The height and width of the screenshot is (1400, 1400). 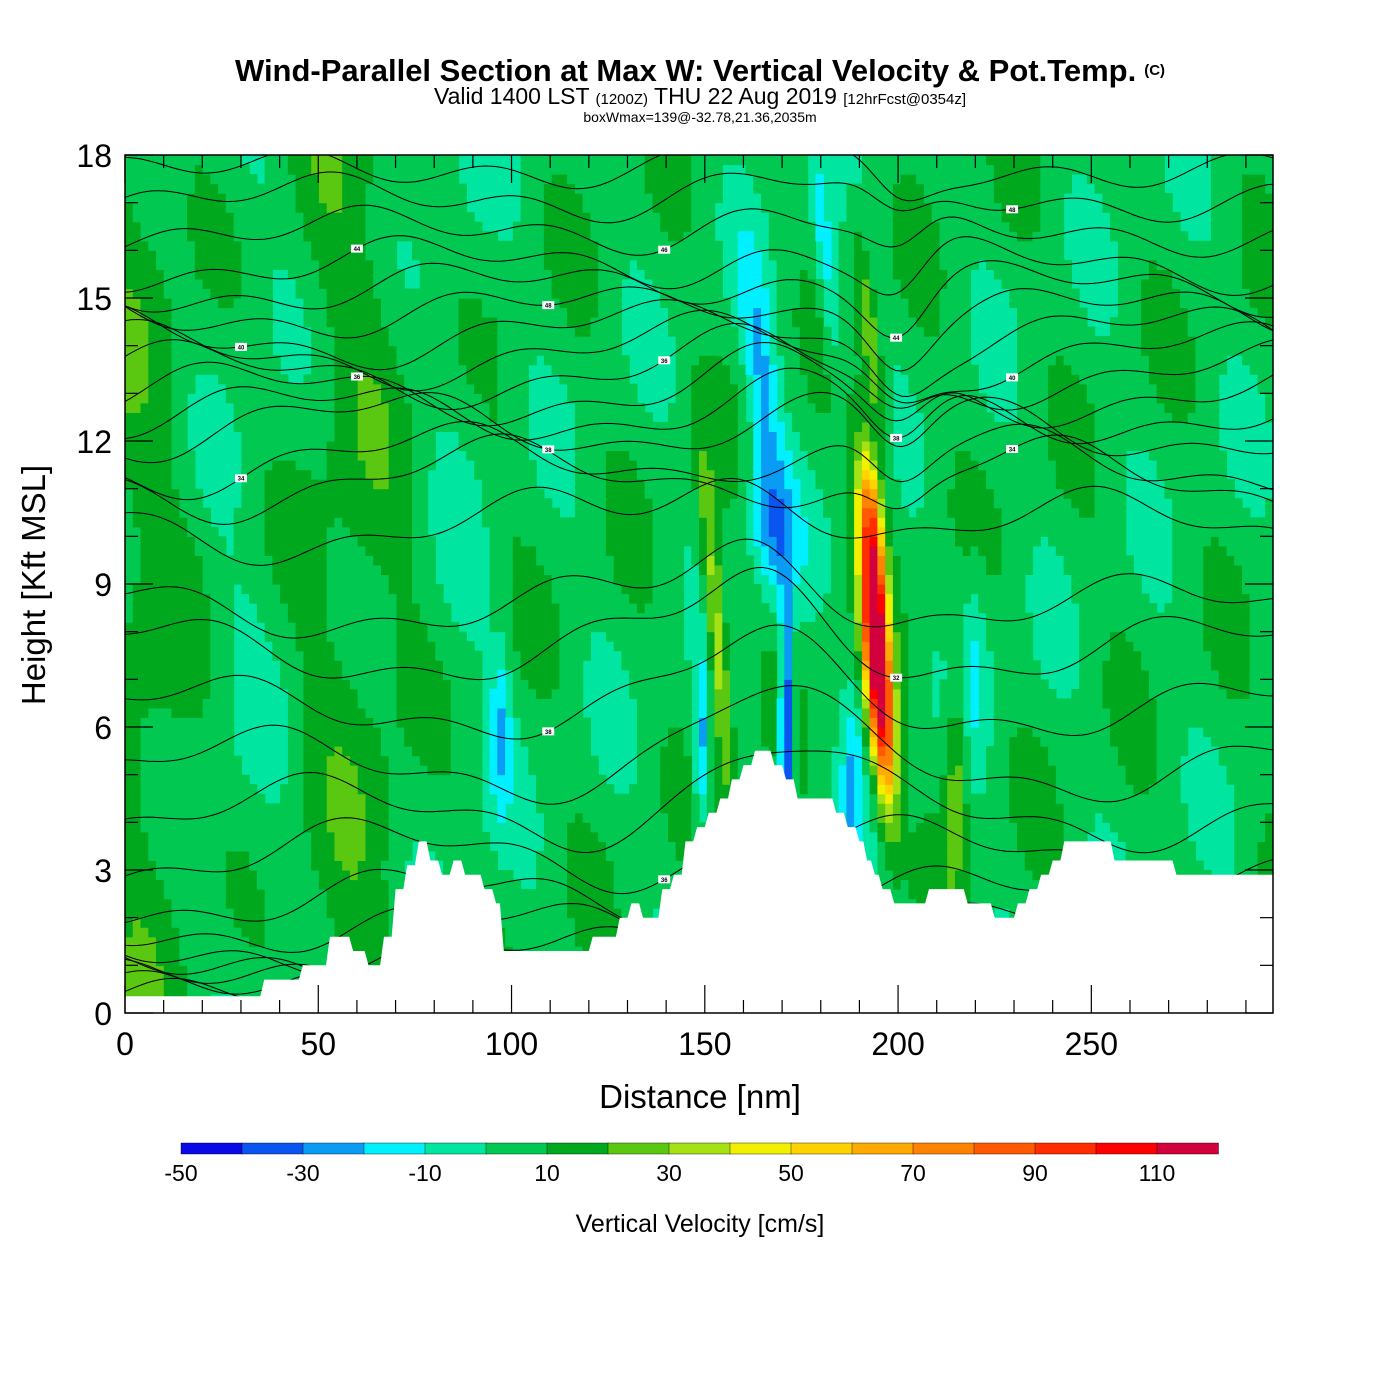 What do you see at coordinates (125, 1044) in the screenshot?
I see `x-tick-label: 0` at bounding box center [125, 1044].